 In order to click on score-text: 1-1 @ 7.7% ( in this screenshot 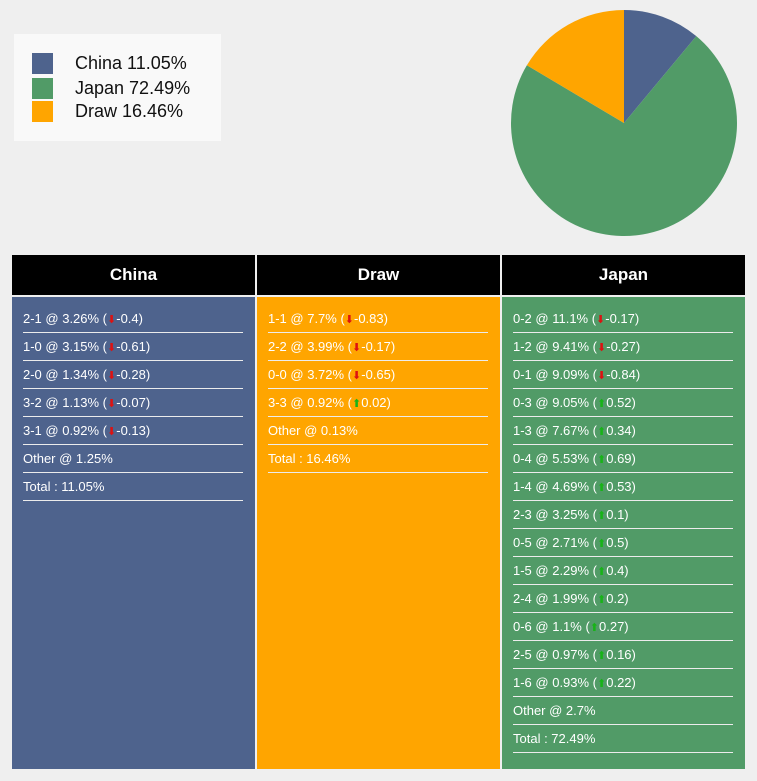, I will do `click(306, 318)`.